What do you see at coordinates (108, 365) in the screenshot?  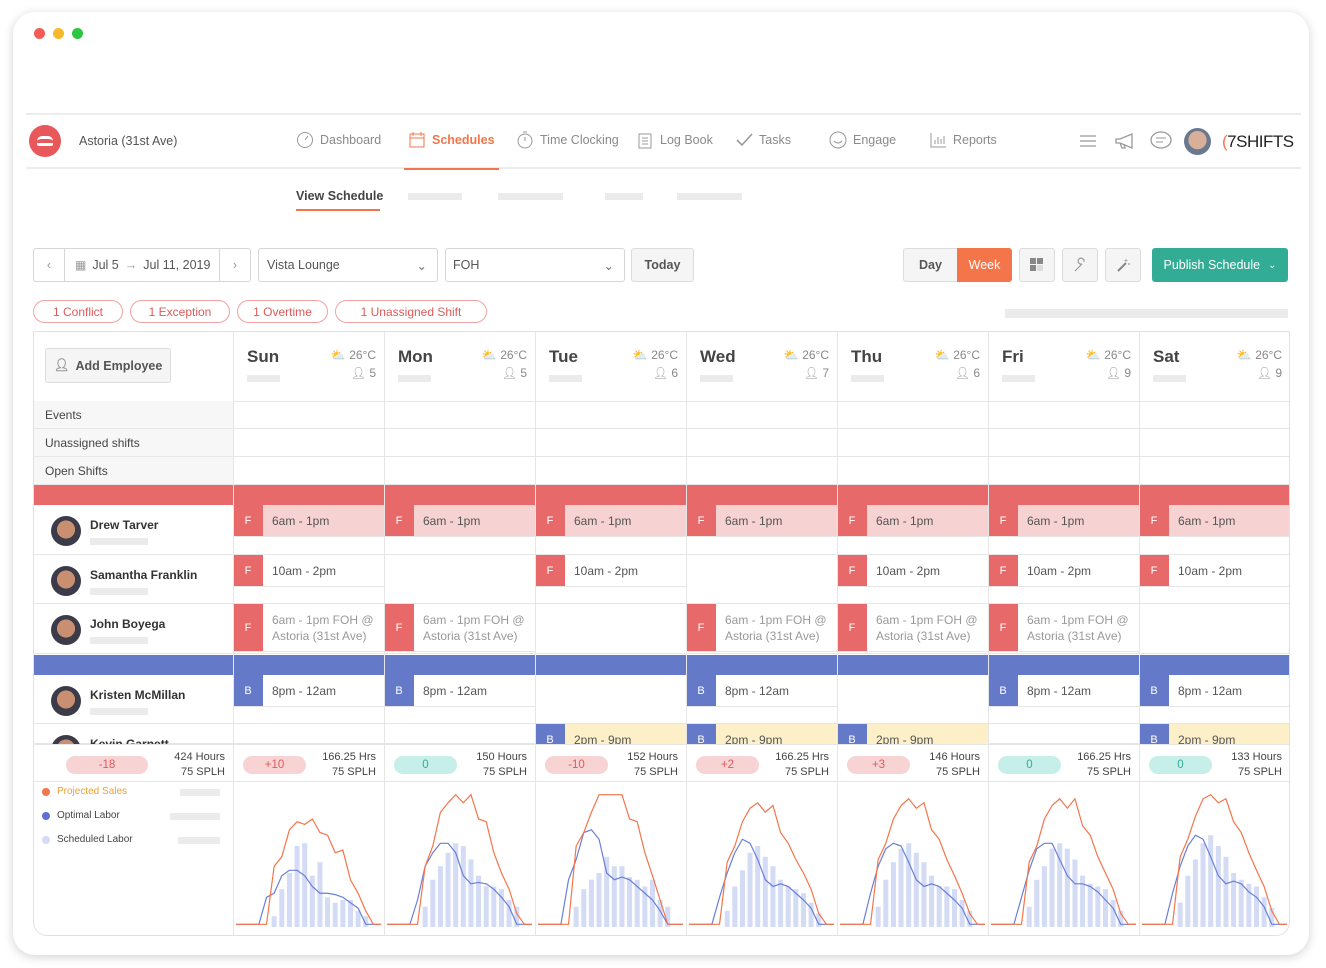 I see `add-employee-button: 👤︎ Add Employee` at bounding box center [108, 365].